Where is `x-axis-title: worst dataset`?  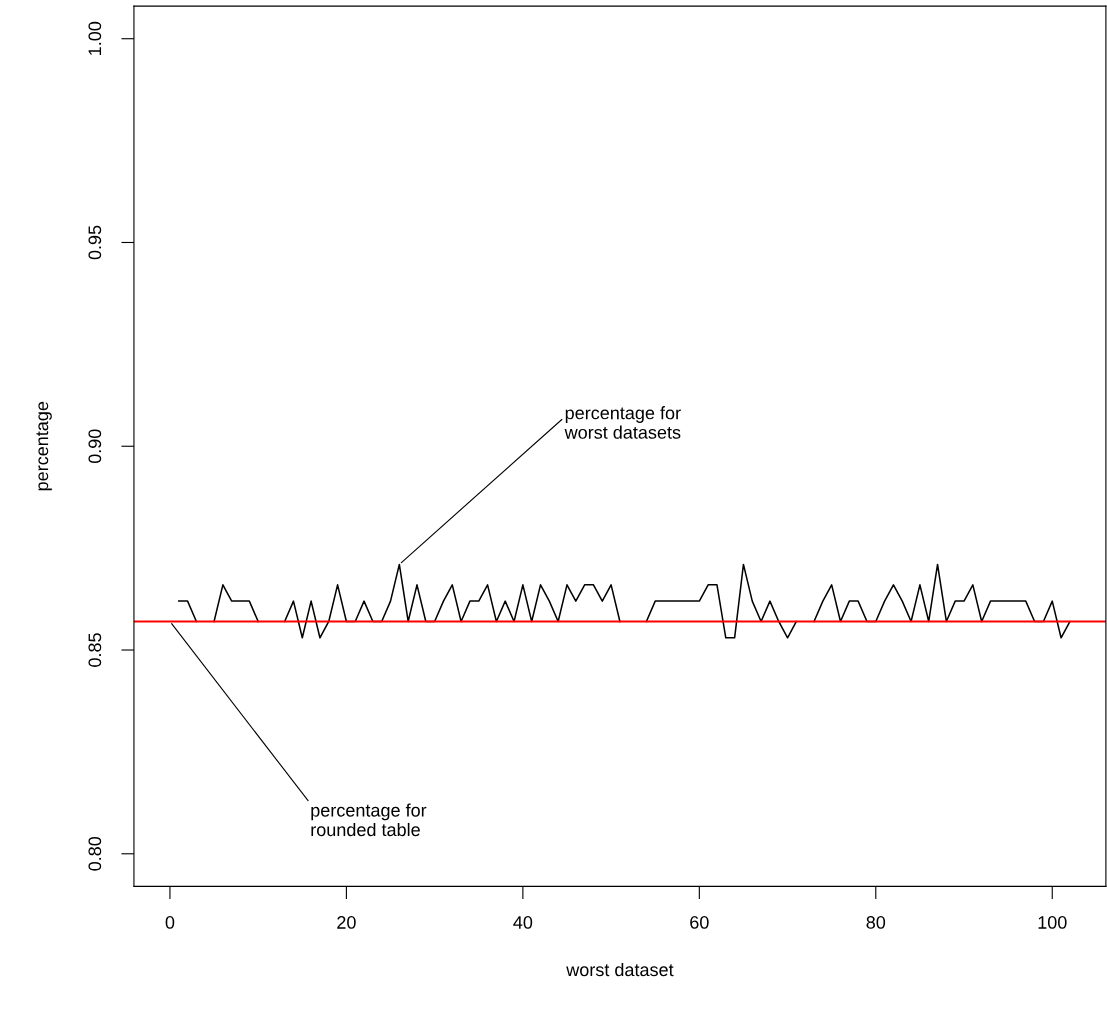 x-axis-title: worst dataset is located at coordinates (620, 969).